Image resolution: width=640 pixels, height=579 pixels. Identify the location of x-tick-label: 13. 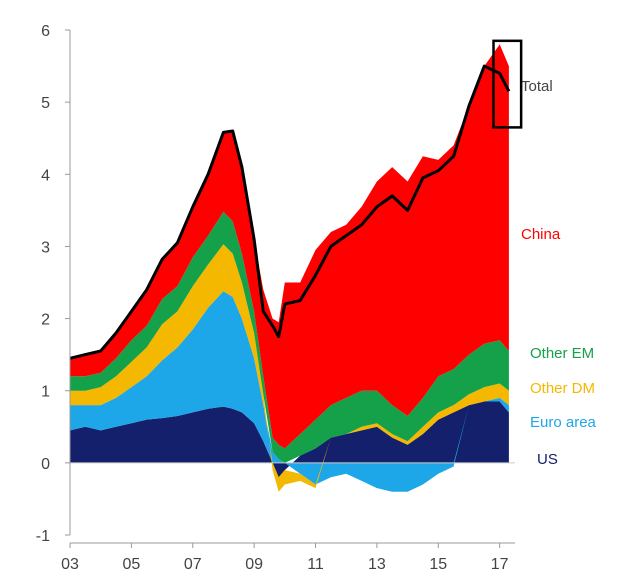
(377, 564).